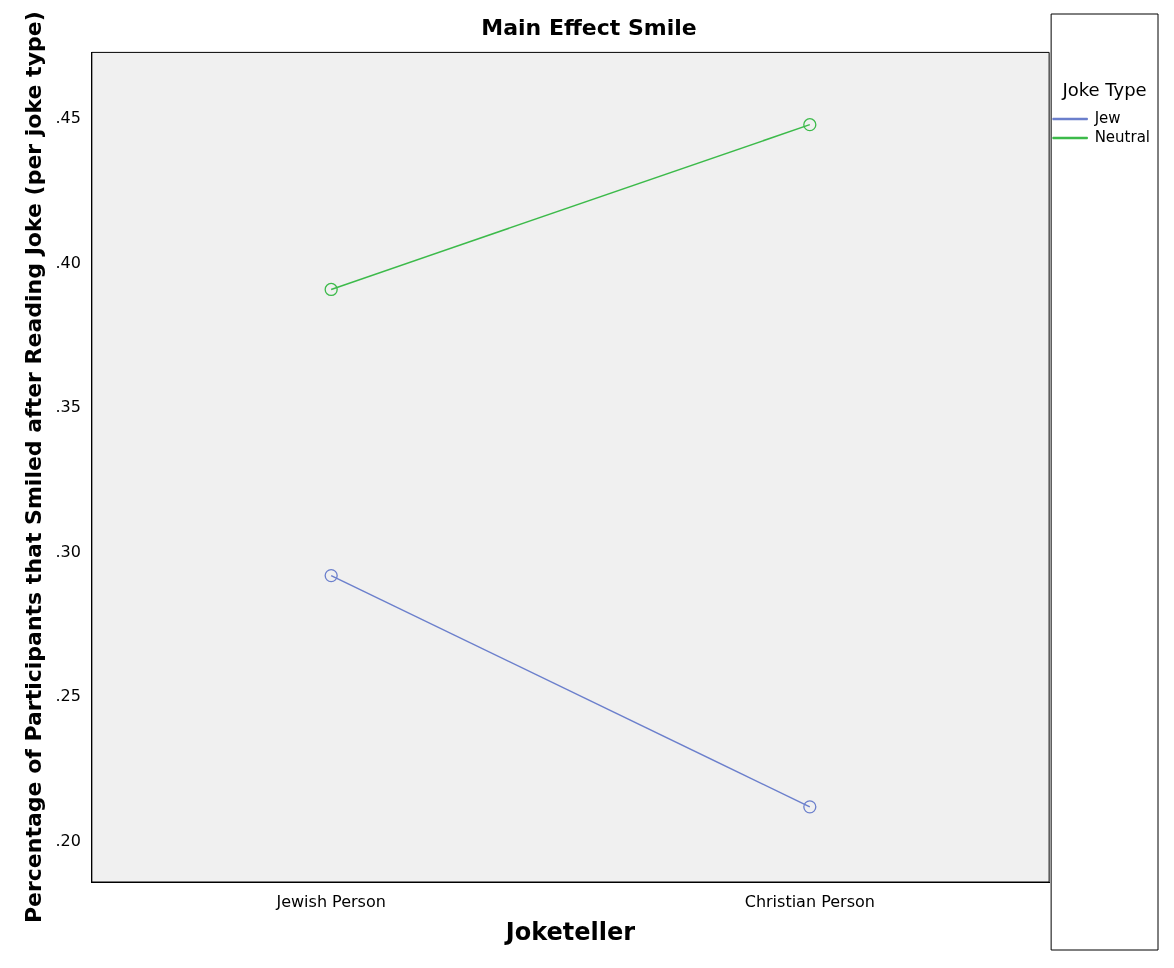 The height and width of the screenshot is (968, 1174). What do you see at coordinates (68, 262) in the screenshot?
I see `y-tick-label: .40` at bounding box center [68, 262].